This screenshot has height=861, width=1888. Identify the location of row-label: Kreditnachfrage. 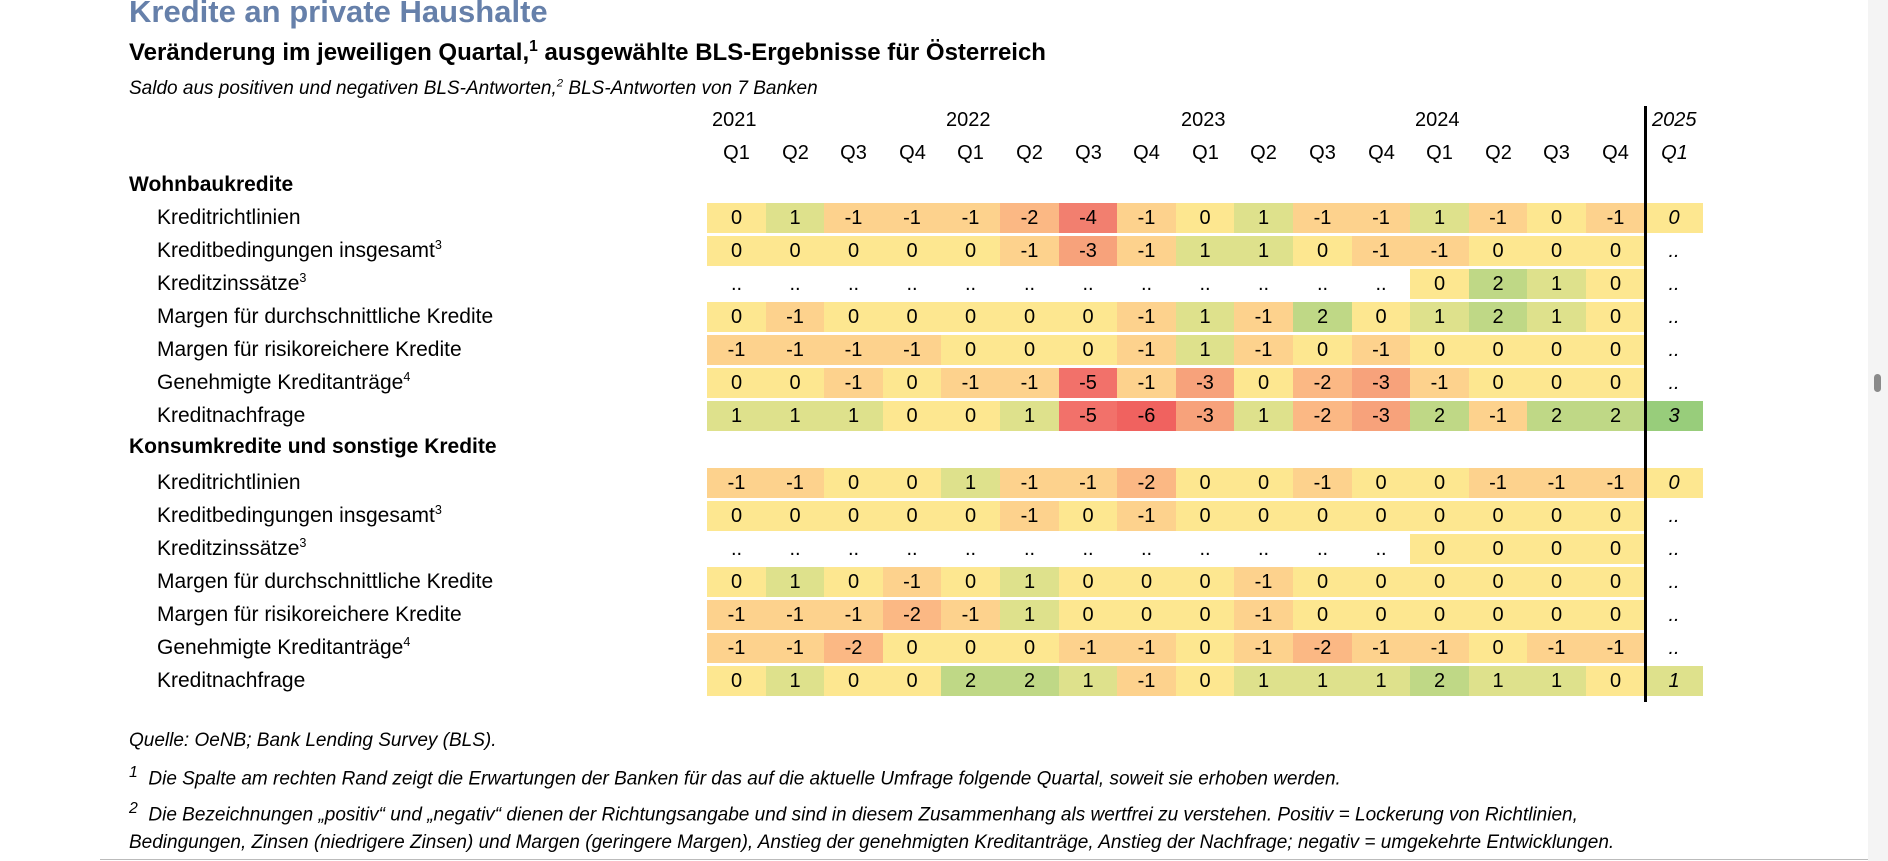
(231, 416).